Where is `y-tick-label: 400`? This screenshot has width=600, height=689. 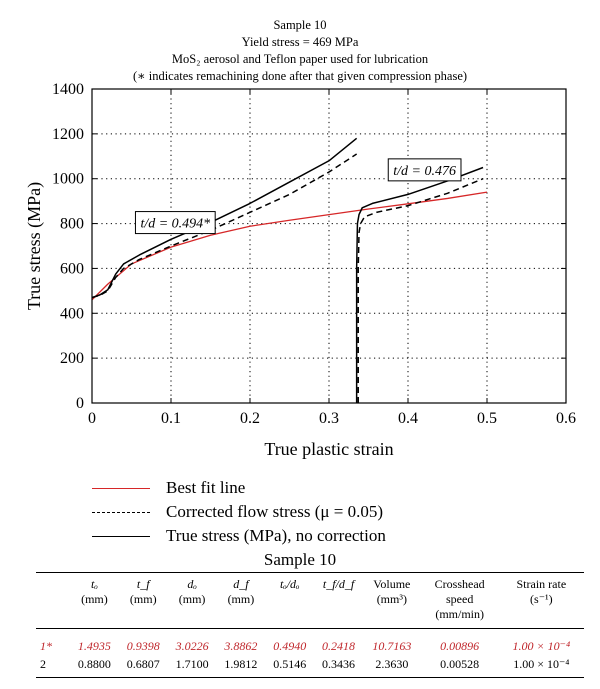
y-tick-label: 400 is located at coordinates (72, 313).